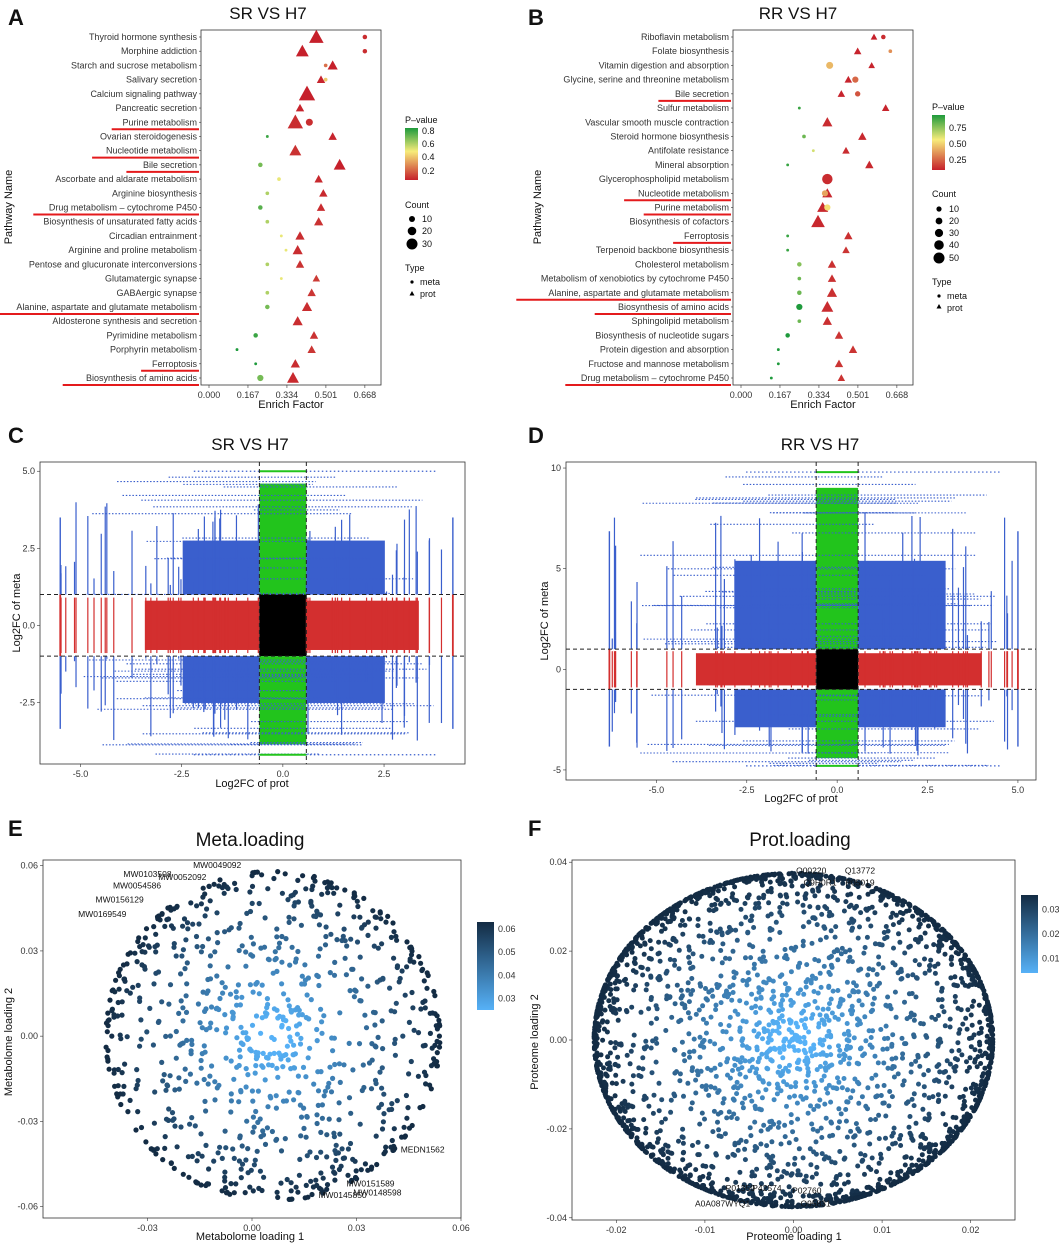  What do you see at coordinates (747, 790) in the screenshot?
I see `x-tick-label: -2.5` at bounding box center [747, 790].